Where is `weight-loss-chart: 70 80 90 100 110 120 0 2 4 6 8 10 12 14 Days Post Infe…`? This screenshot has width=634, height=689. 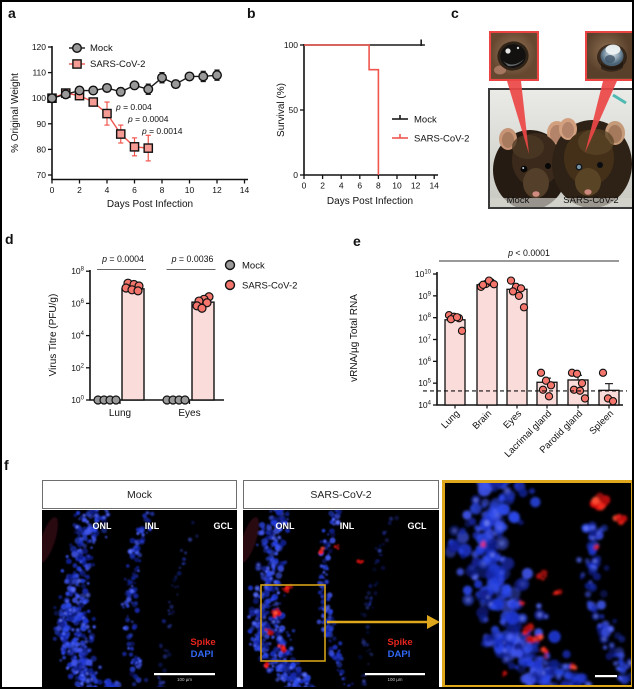 weight-loss-chart: 70 80 90 100 110 120 0 2 4 6 8 10 12 14 Days Post Infe… is located at coordinates (127, 114).